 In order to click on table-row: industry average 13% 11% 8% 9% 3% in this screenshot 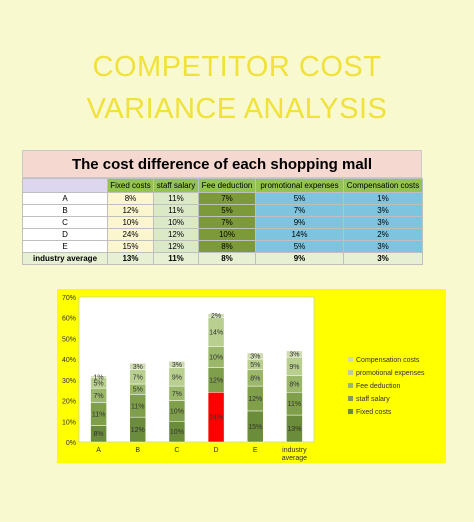, I will do `click(222, 258)`.